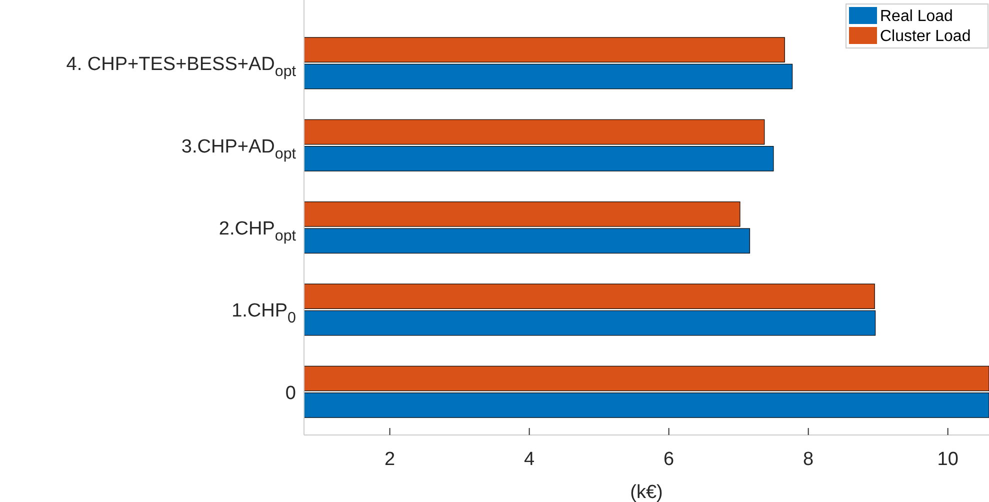 The width and height of the screenshot is (989, 502). Describe the element at coordinates (646, 492) in the screenshot. I see `x-axis-title: (k€)` at that location.